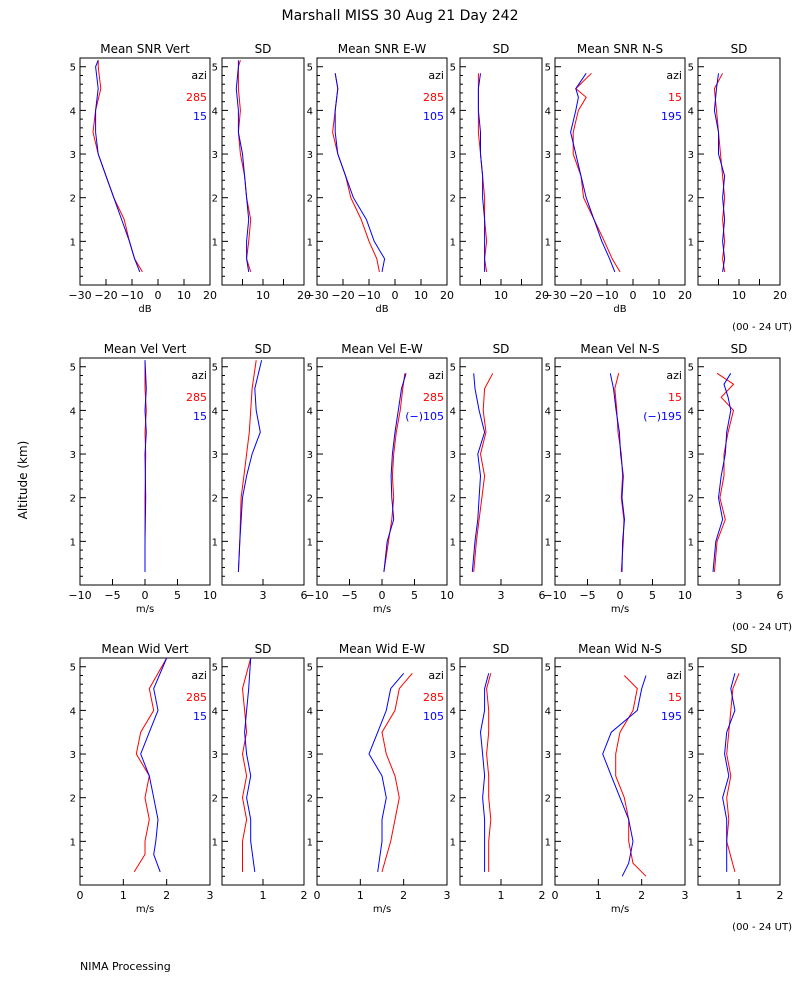  I want to click on panel-2: SD 1 2 3 4 5 10 20, so click(261, 172).